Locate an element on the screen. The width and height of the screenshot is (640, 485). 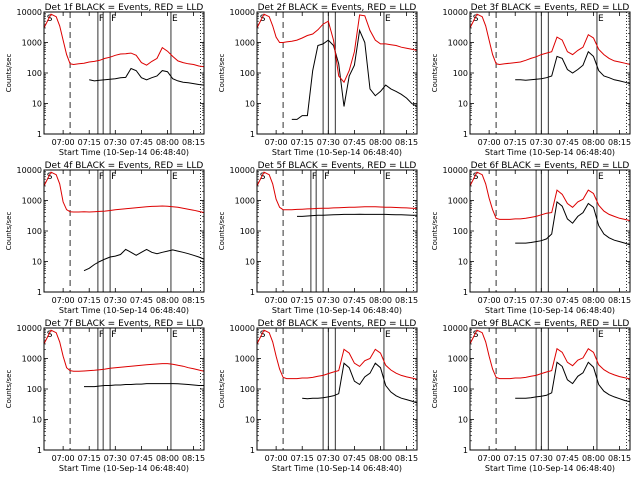
panel-title: Det 2f BLACK = Events, RED = LLD is located at coordinates (337, 8).